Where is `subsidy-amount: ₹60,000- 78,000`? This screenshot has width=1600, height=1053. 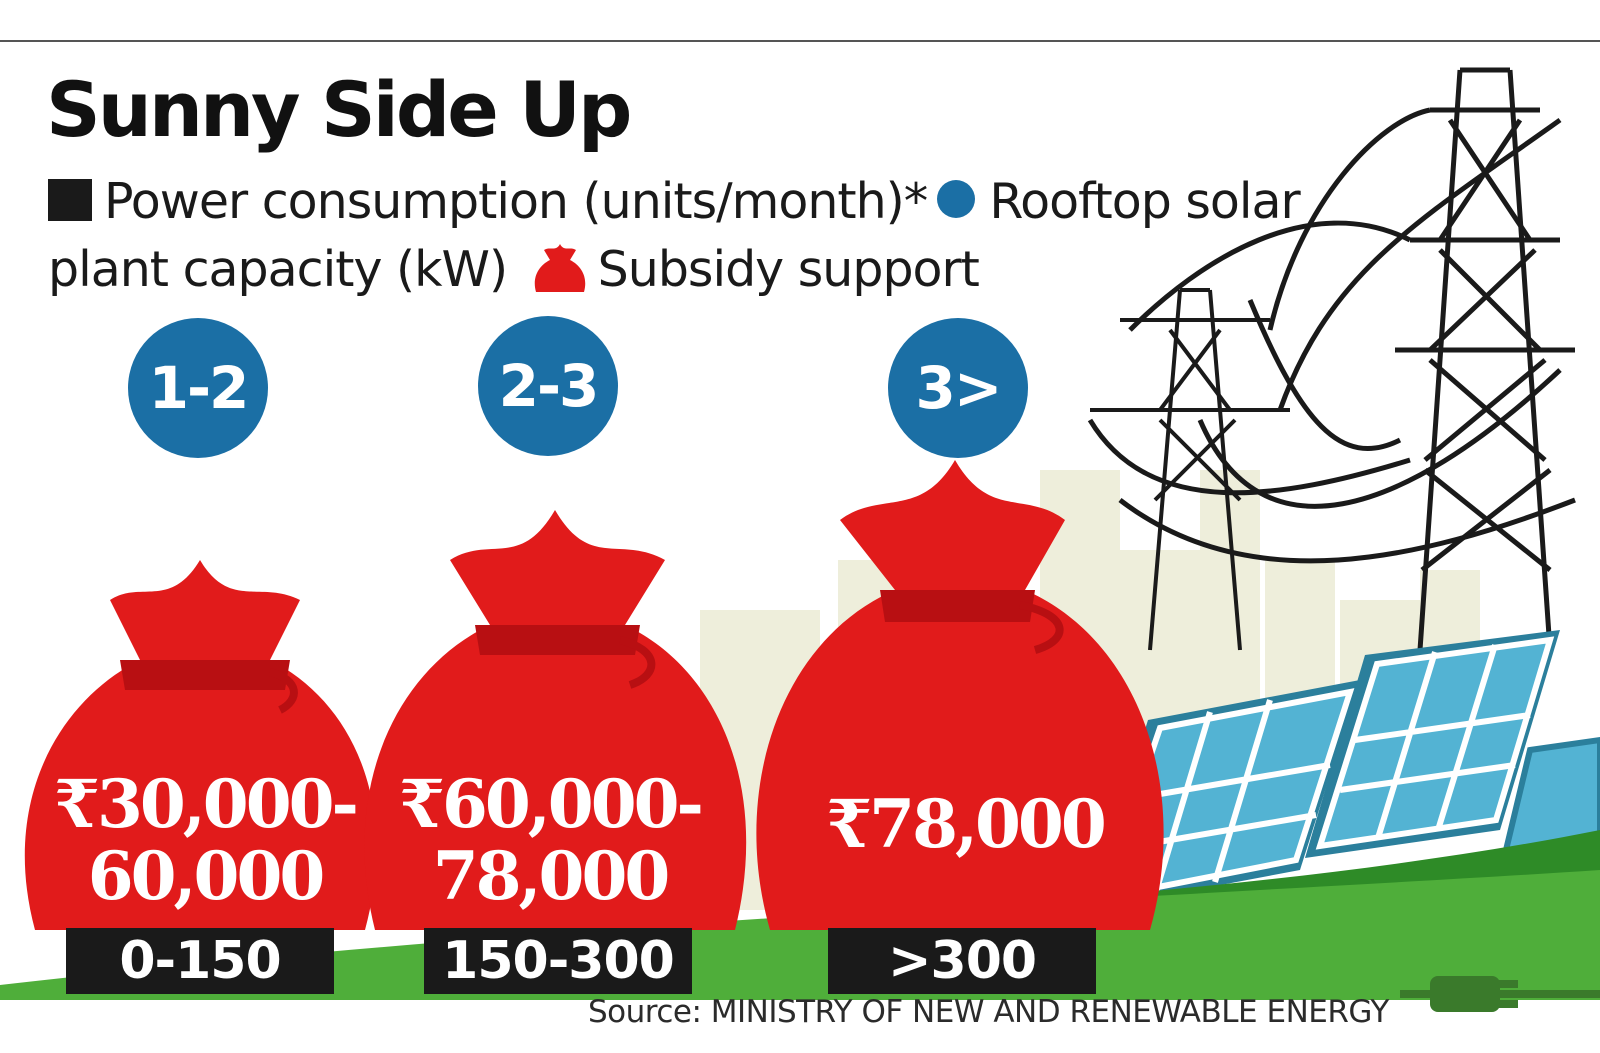
subsidy-amount: ₹60,000- 78,000 is located at coordinates (550, 840).